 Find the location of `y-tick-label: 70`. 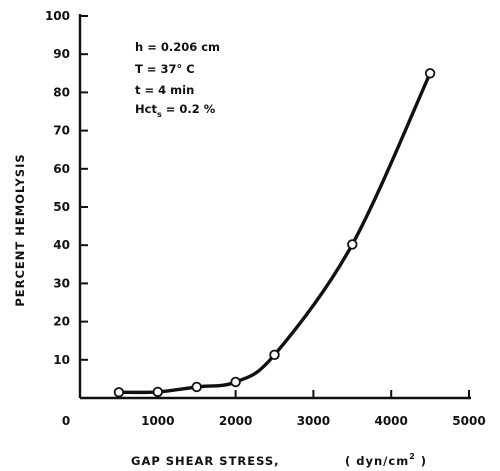

y-tick-label: 70 is located at coordinates (61, 131).